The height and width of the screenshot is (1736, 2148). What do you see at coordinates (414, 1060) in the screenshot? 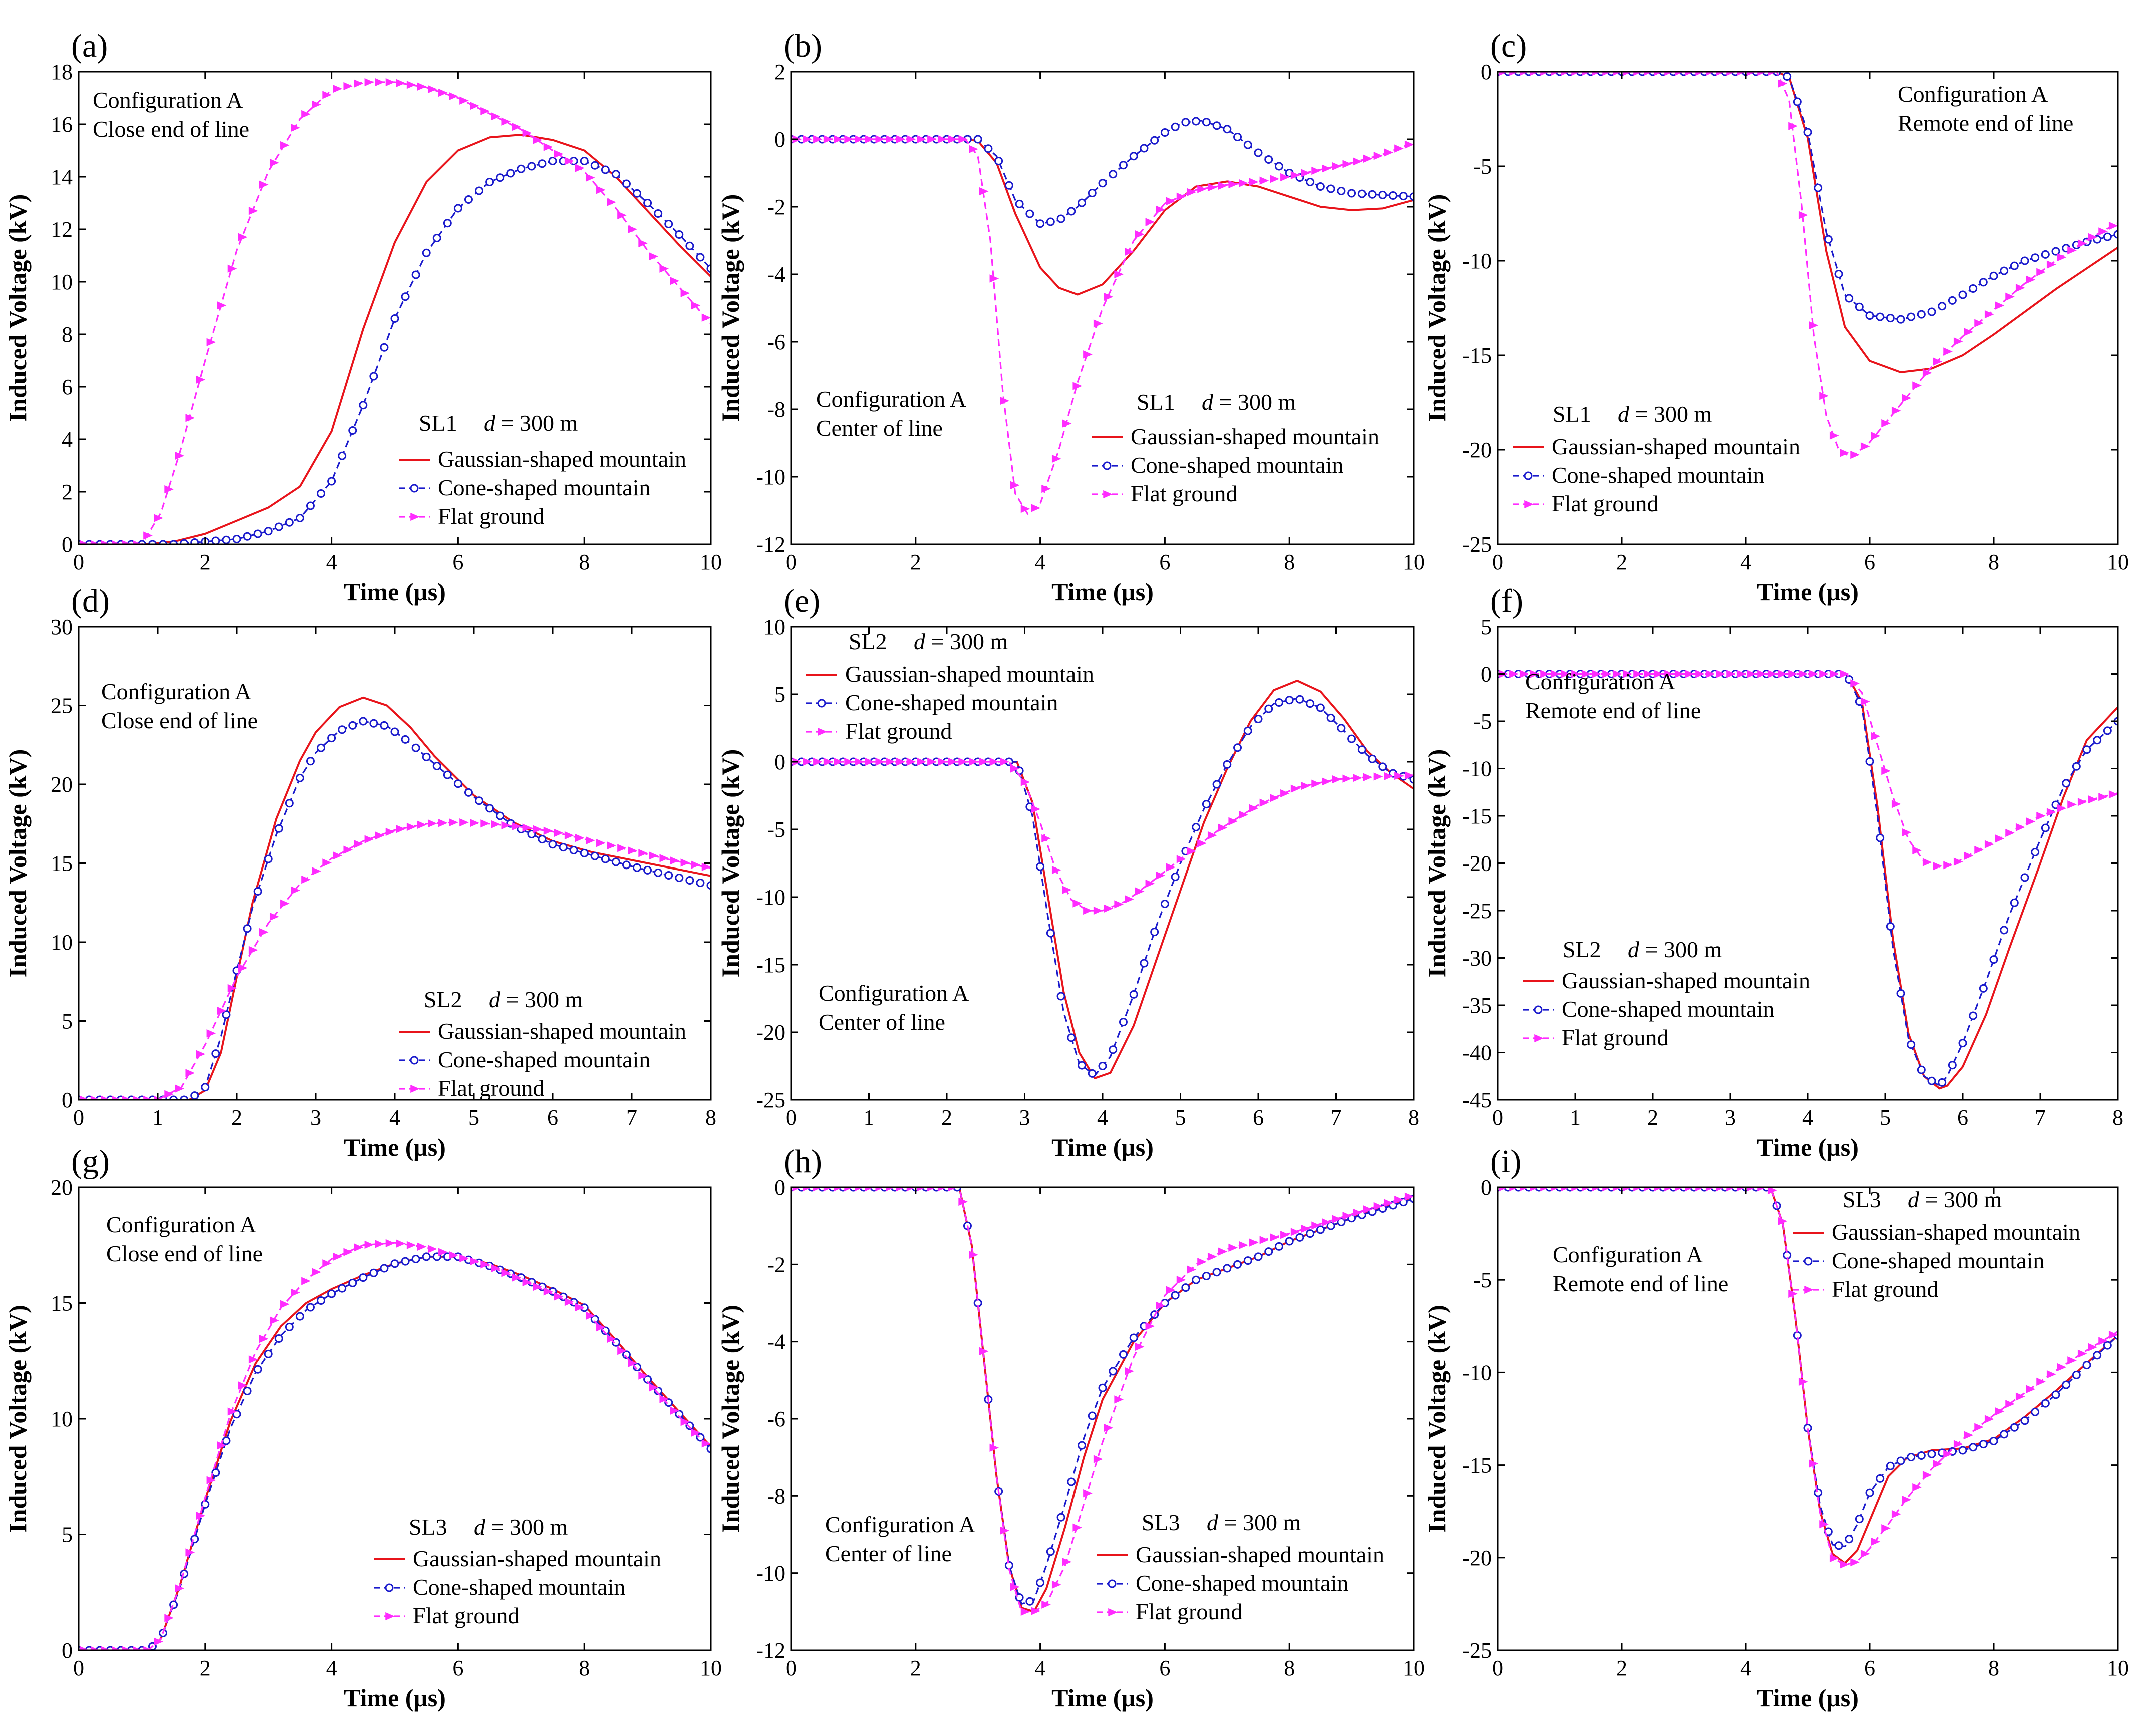
I see `legend-marker-cone` at bounding box center [414, 1060].